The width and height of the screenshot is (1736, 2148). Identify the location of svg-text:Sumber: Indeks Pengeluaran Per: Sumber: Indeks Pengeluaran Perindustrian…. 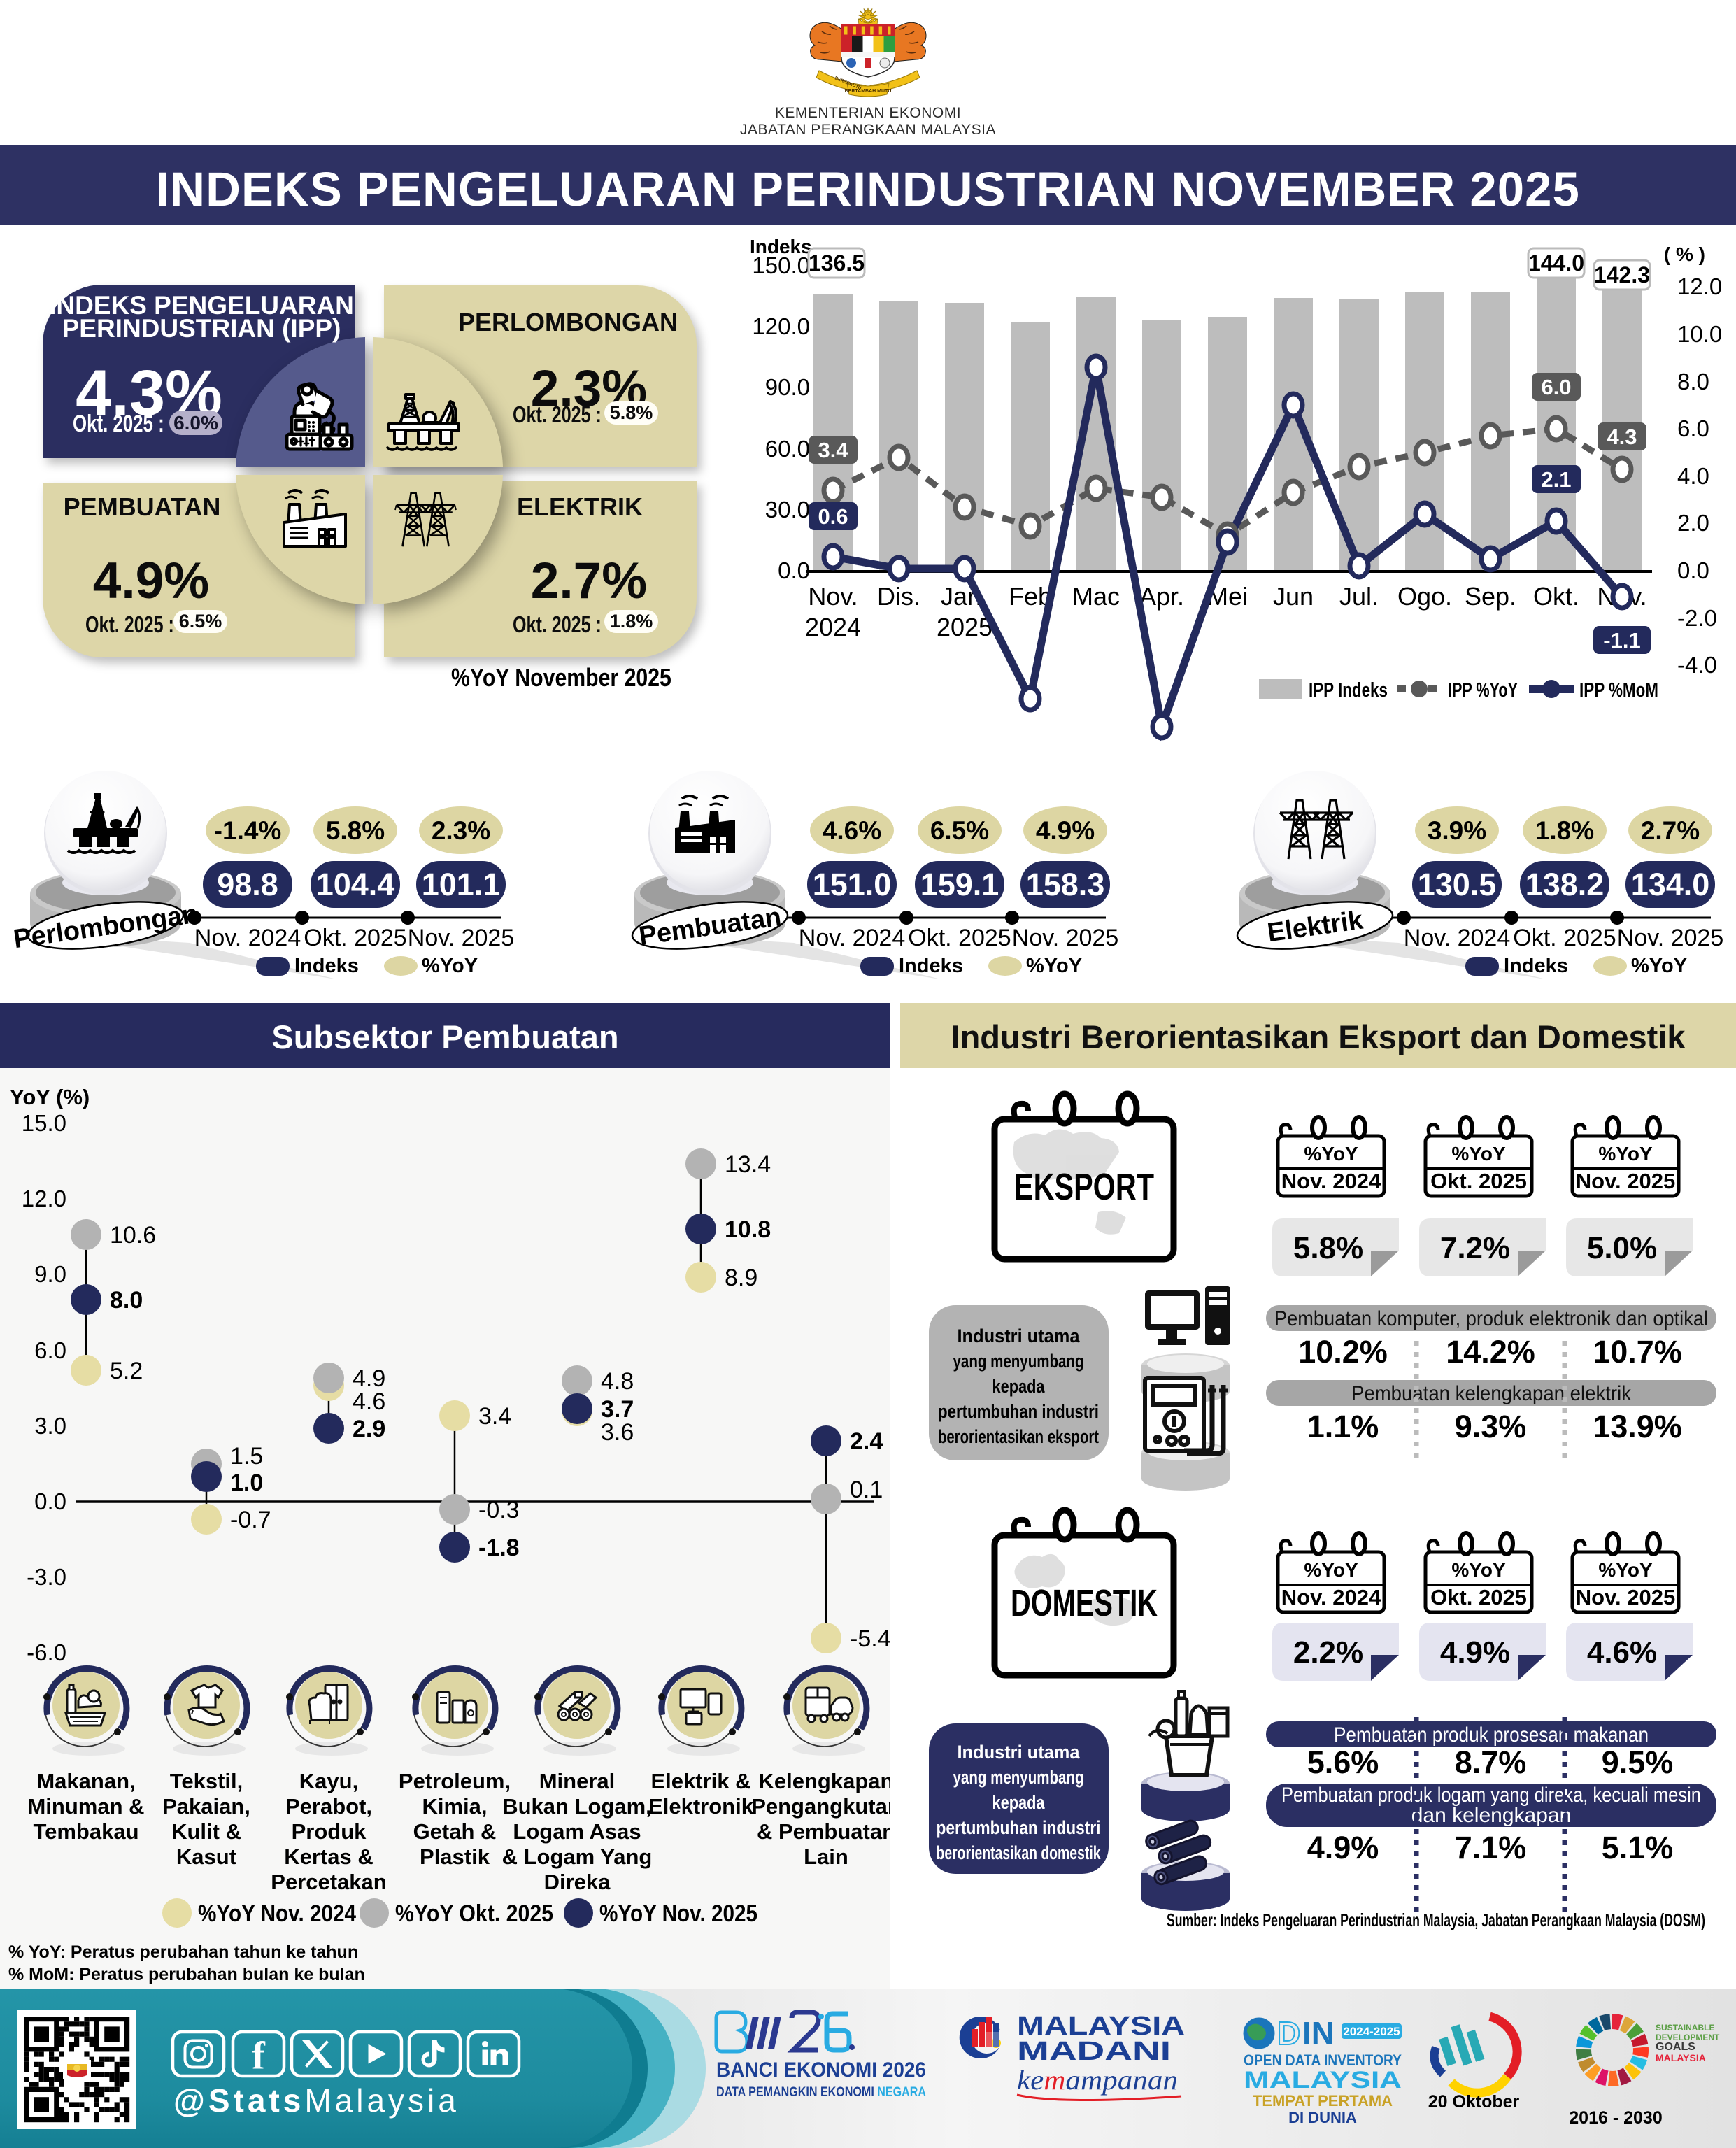
(1436, 1919).